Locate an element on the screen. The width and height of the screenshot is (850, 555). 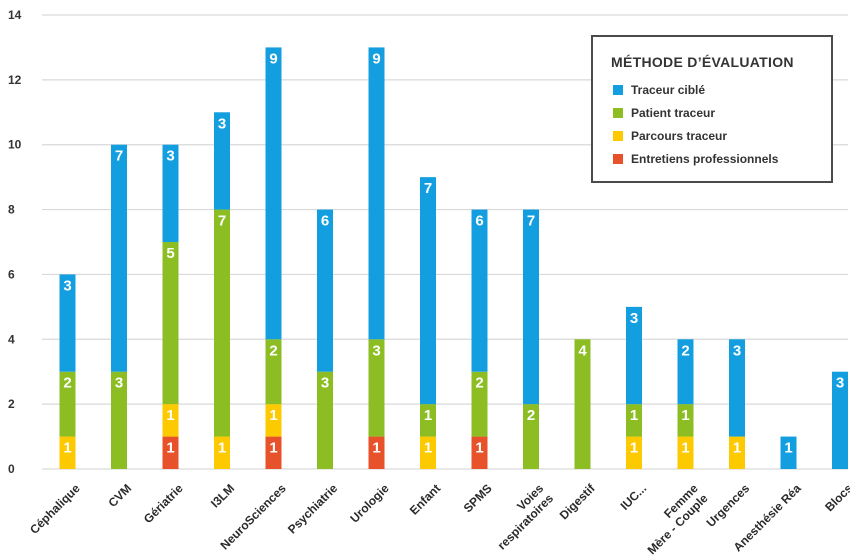
x-tick-label-line: Céphalique is located at coordinates (55, 509).